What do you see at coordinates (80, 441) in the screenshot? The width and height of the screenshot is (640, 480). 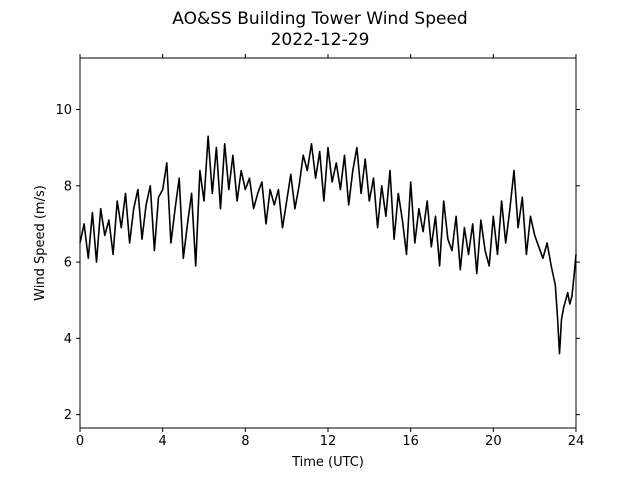 I see `x-tick-label: 0` at bounding box center [80, 441].